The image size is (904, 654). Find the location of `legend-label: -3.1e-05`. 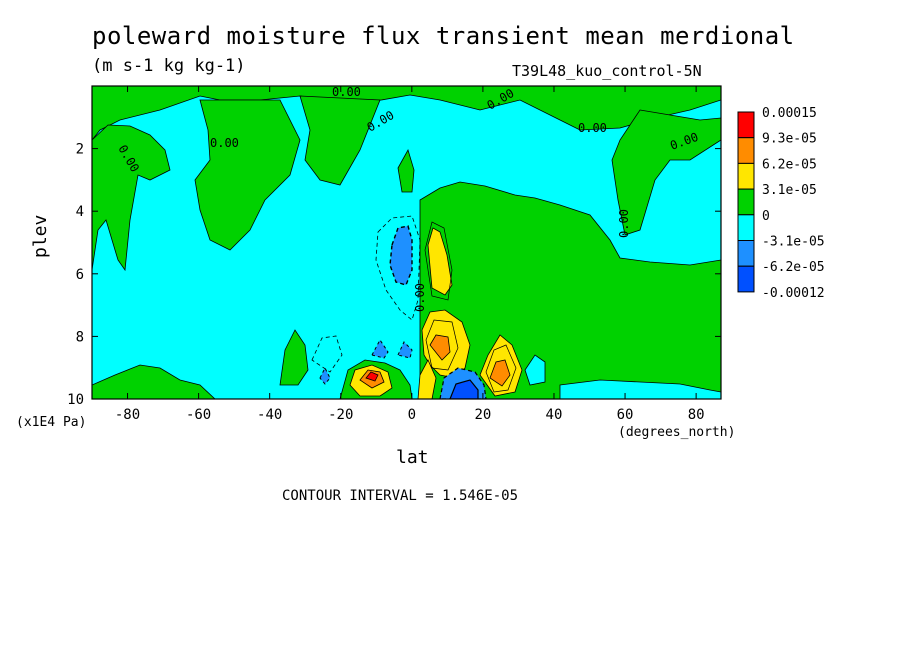

legend-label: -3.1e-05 is located at coordinates (793, 242).